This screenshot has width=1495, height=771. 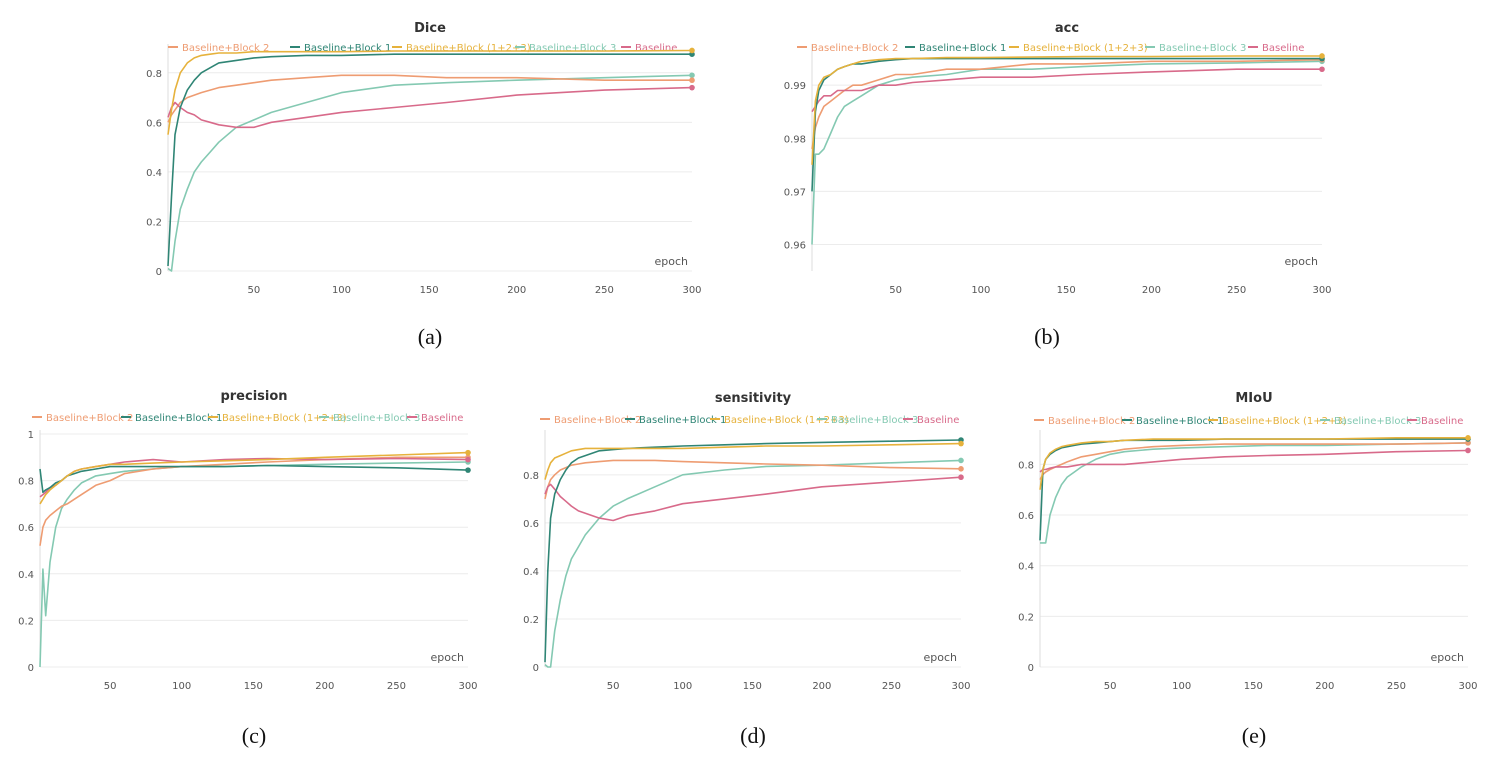 I want to click on panel-caption: (b), so click(x=1047, y=336).